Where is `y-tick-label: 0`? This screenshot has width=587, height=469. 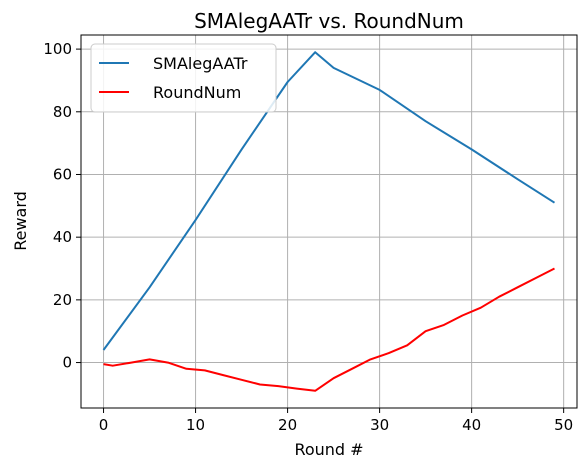 y-tick-label: 0 is located at coordinates (67, 363).